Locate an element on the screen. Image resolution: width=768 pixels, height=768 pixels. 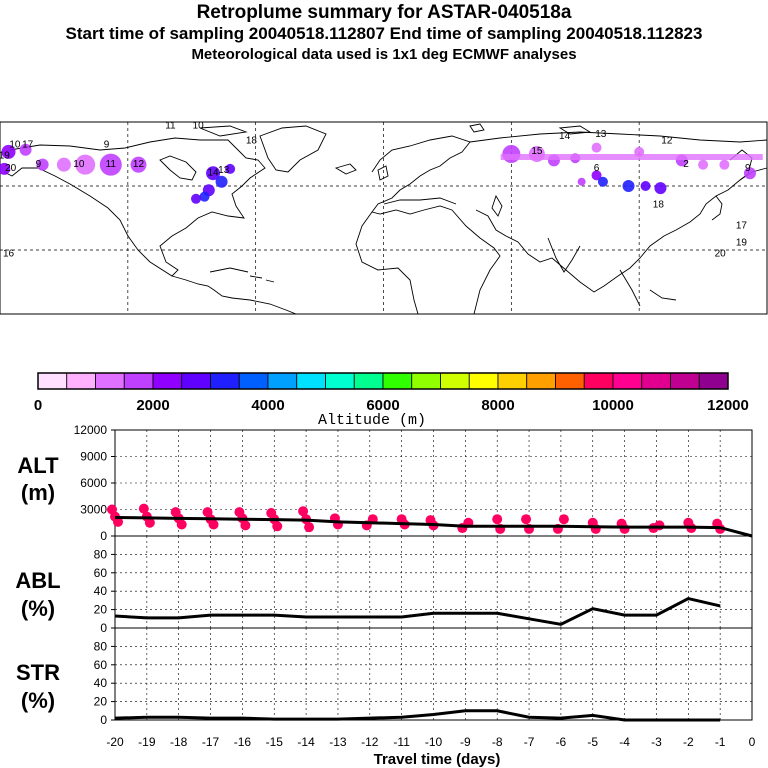
trajectory-day-label: 18 is located at coordinates (252, 140).